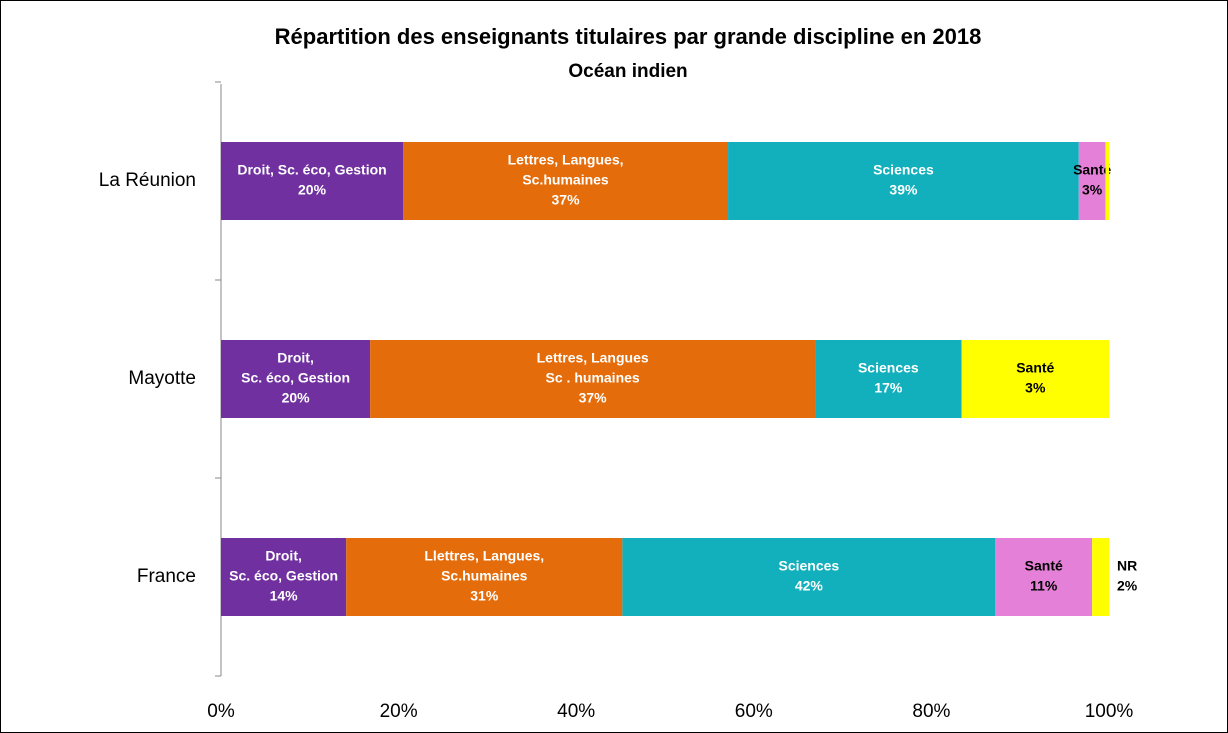 The width and height of the screenshot is (1228, 733). What do you see at coordinates (1127, 586) in the screenshot?
I see `segment-label: 2%` at bounding box center [1127, 586].